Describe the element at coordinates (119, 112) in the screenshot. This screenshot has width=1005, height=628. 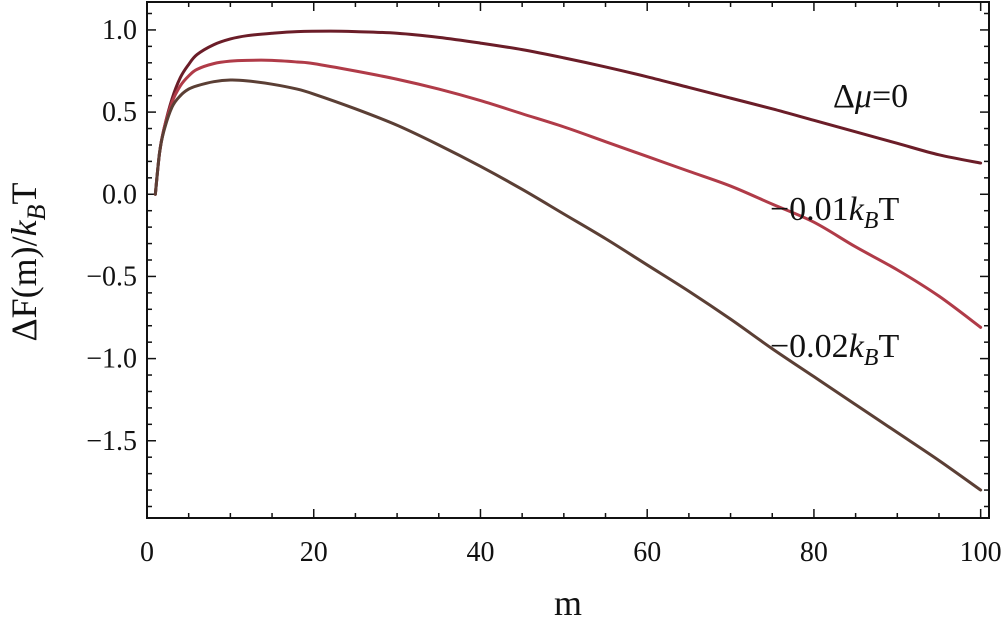
I see `y-tick-label: 0.5` at that location.